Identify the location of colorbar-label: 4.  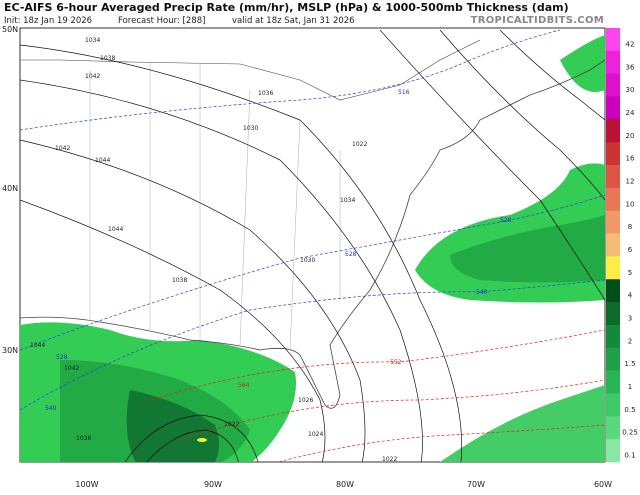
(630, 296).